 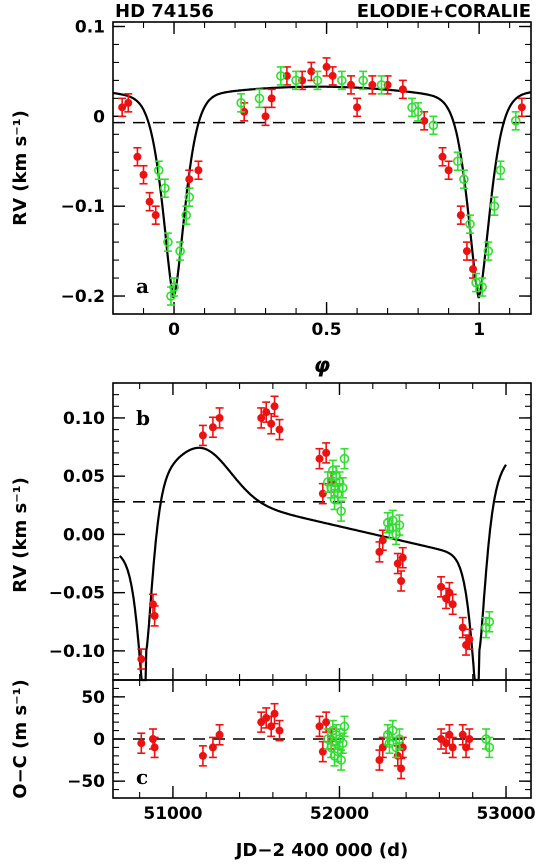 I want to click on panel-a-xlabel: φ, so click(x=322, y=365).